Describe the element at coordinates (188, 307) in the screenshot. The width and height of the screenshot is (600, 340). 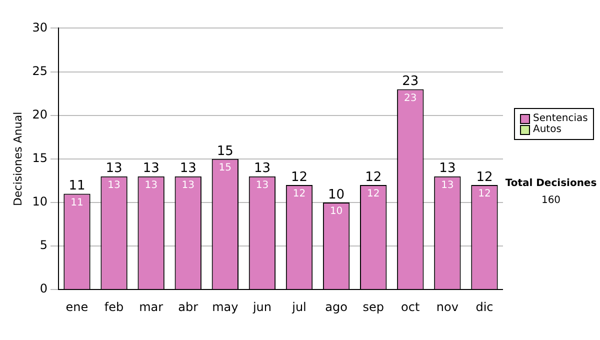
I see `x-tick-label: abr` at that location.